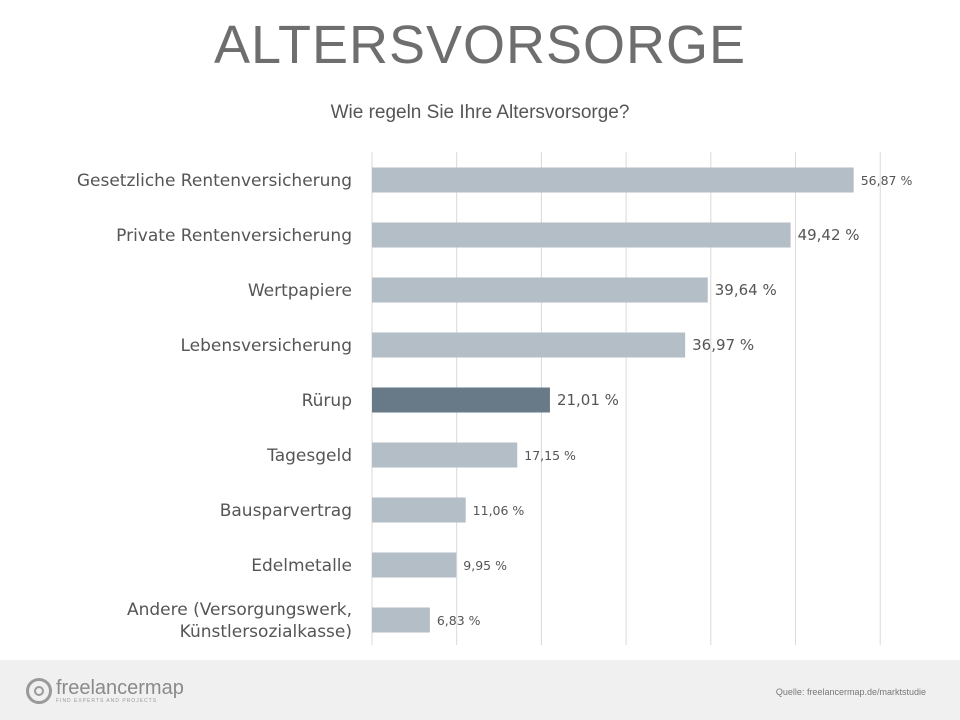  Describe the element at coordinates (850, 692) in the screenshot. I see `source-note: Quelle: freelancermap.de/marktstudie` at that location.